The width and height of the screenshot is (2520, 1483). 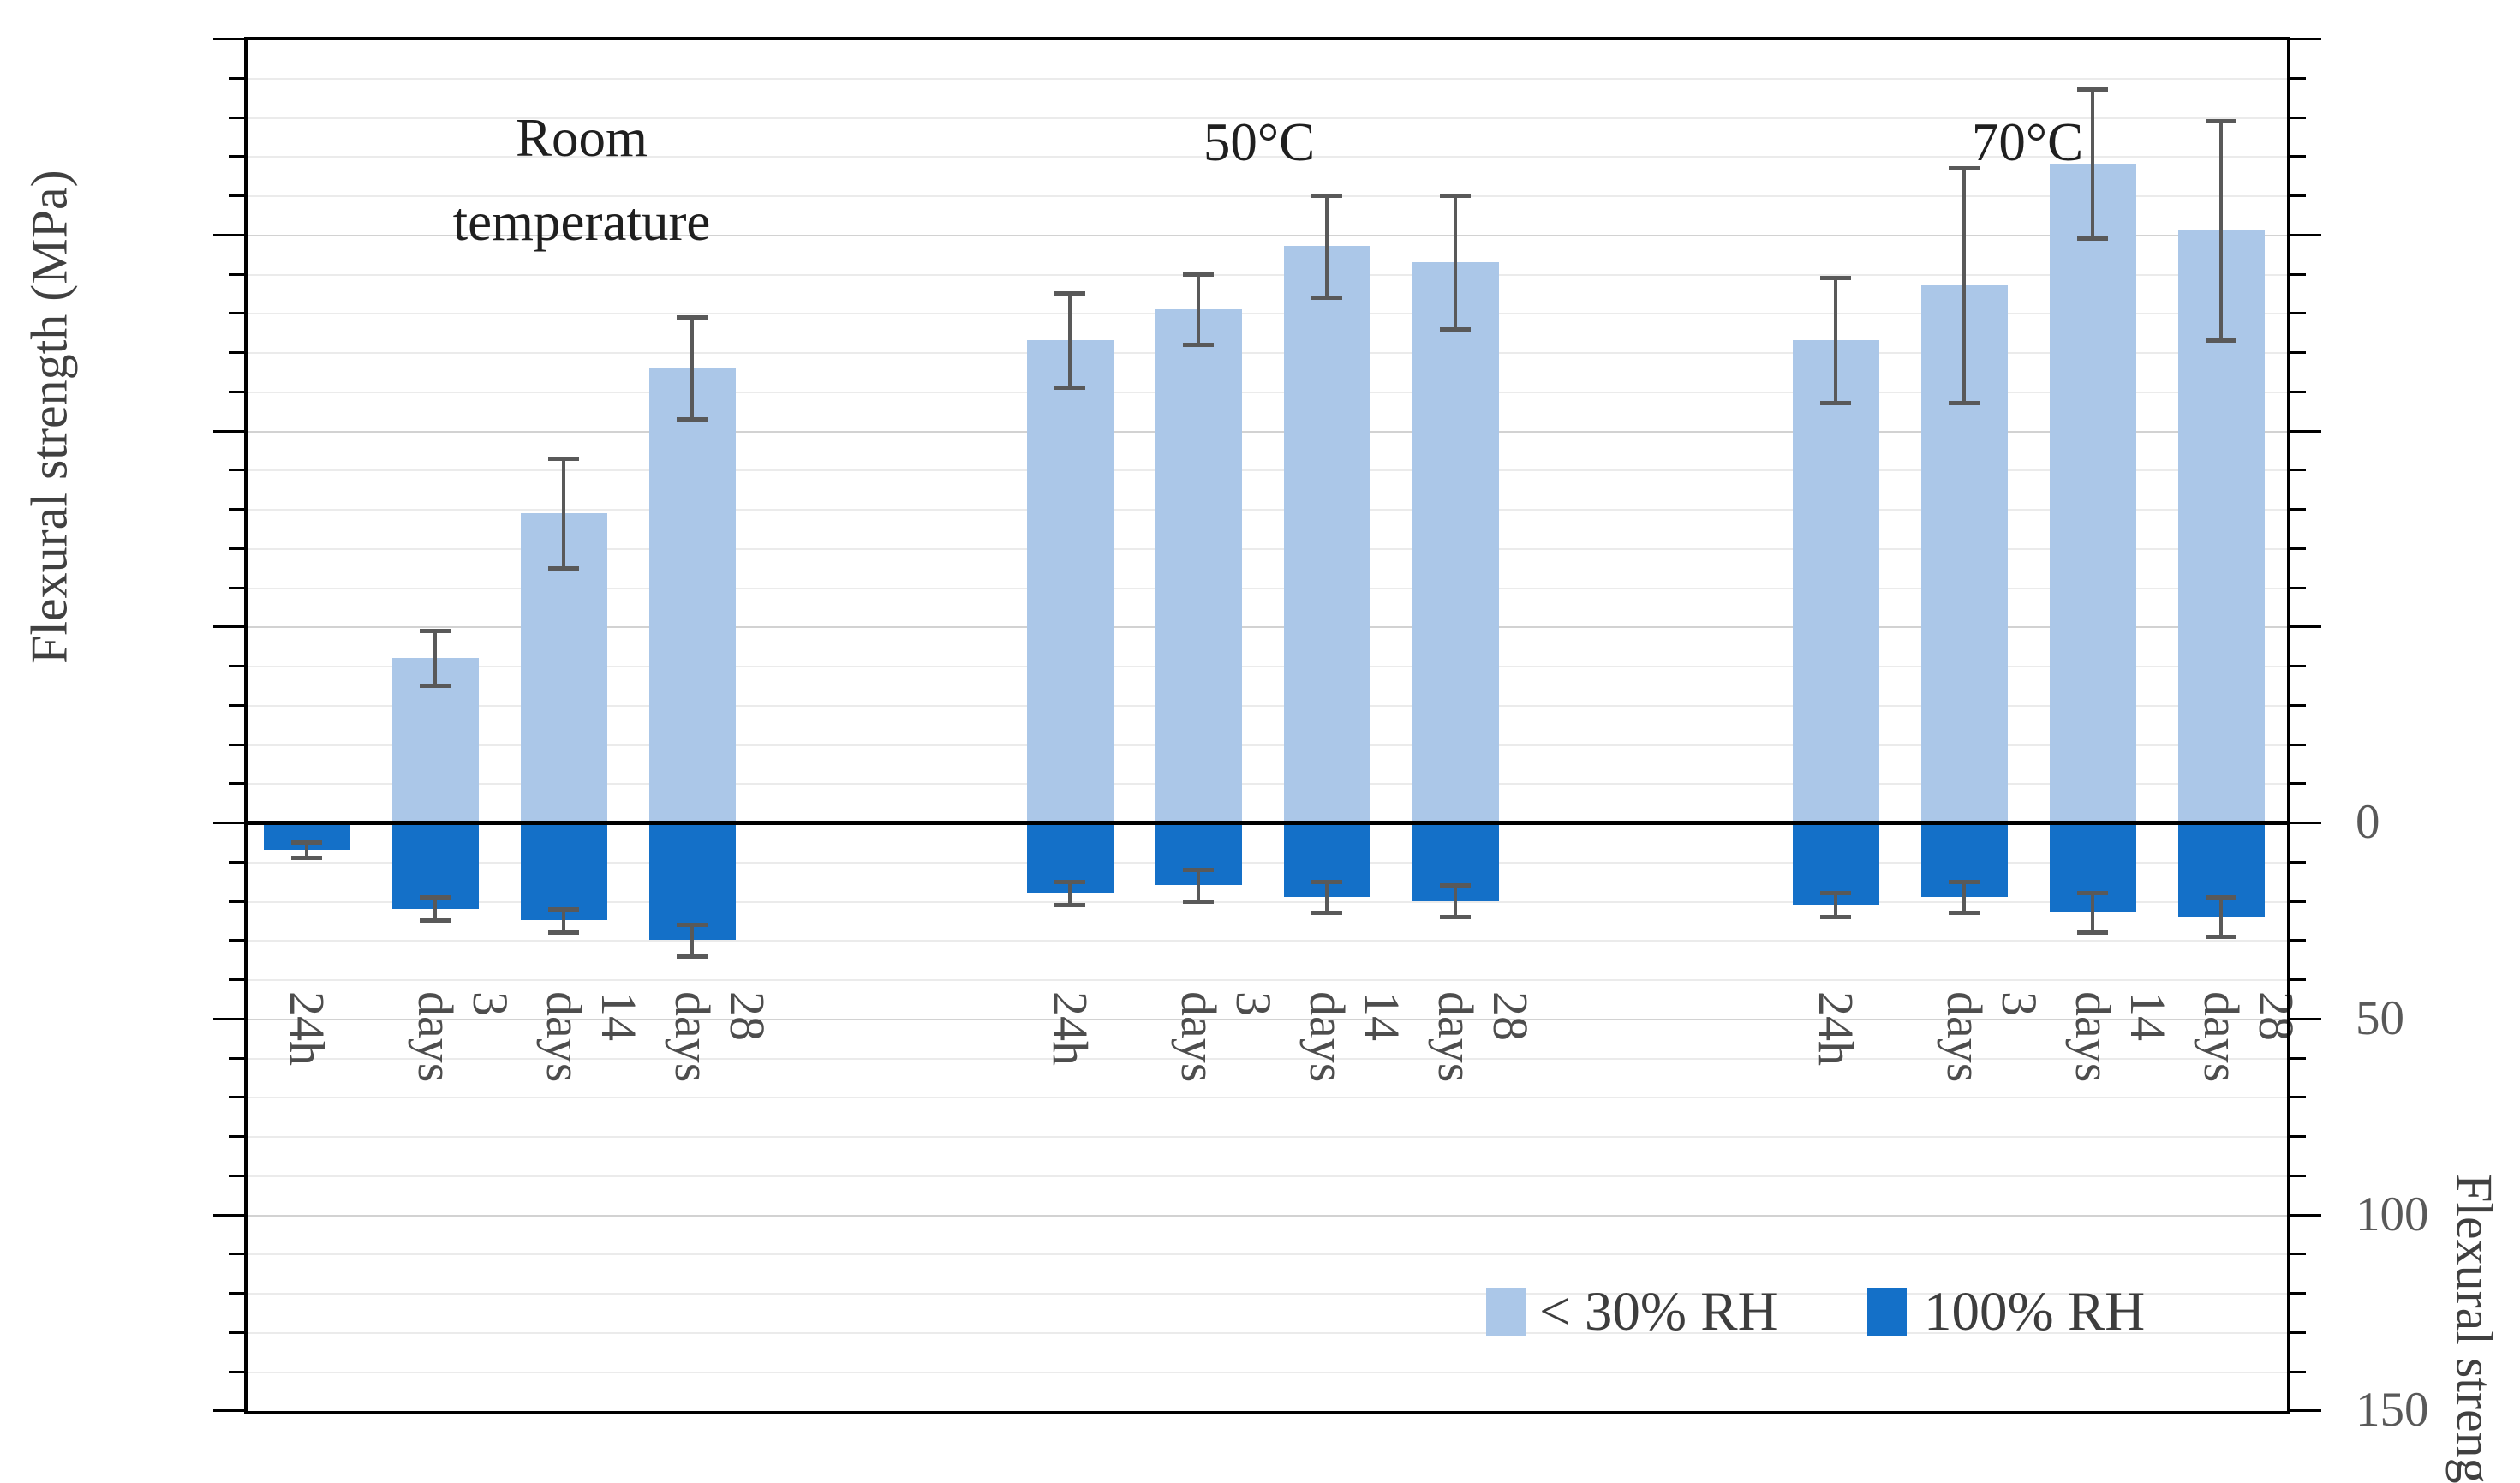 I want to click on legend-swatch-100rh, so click(x=1887, y=1312).